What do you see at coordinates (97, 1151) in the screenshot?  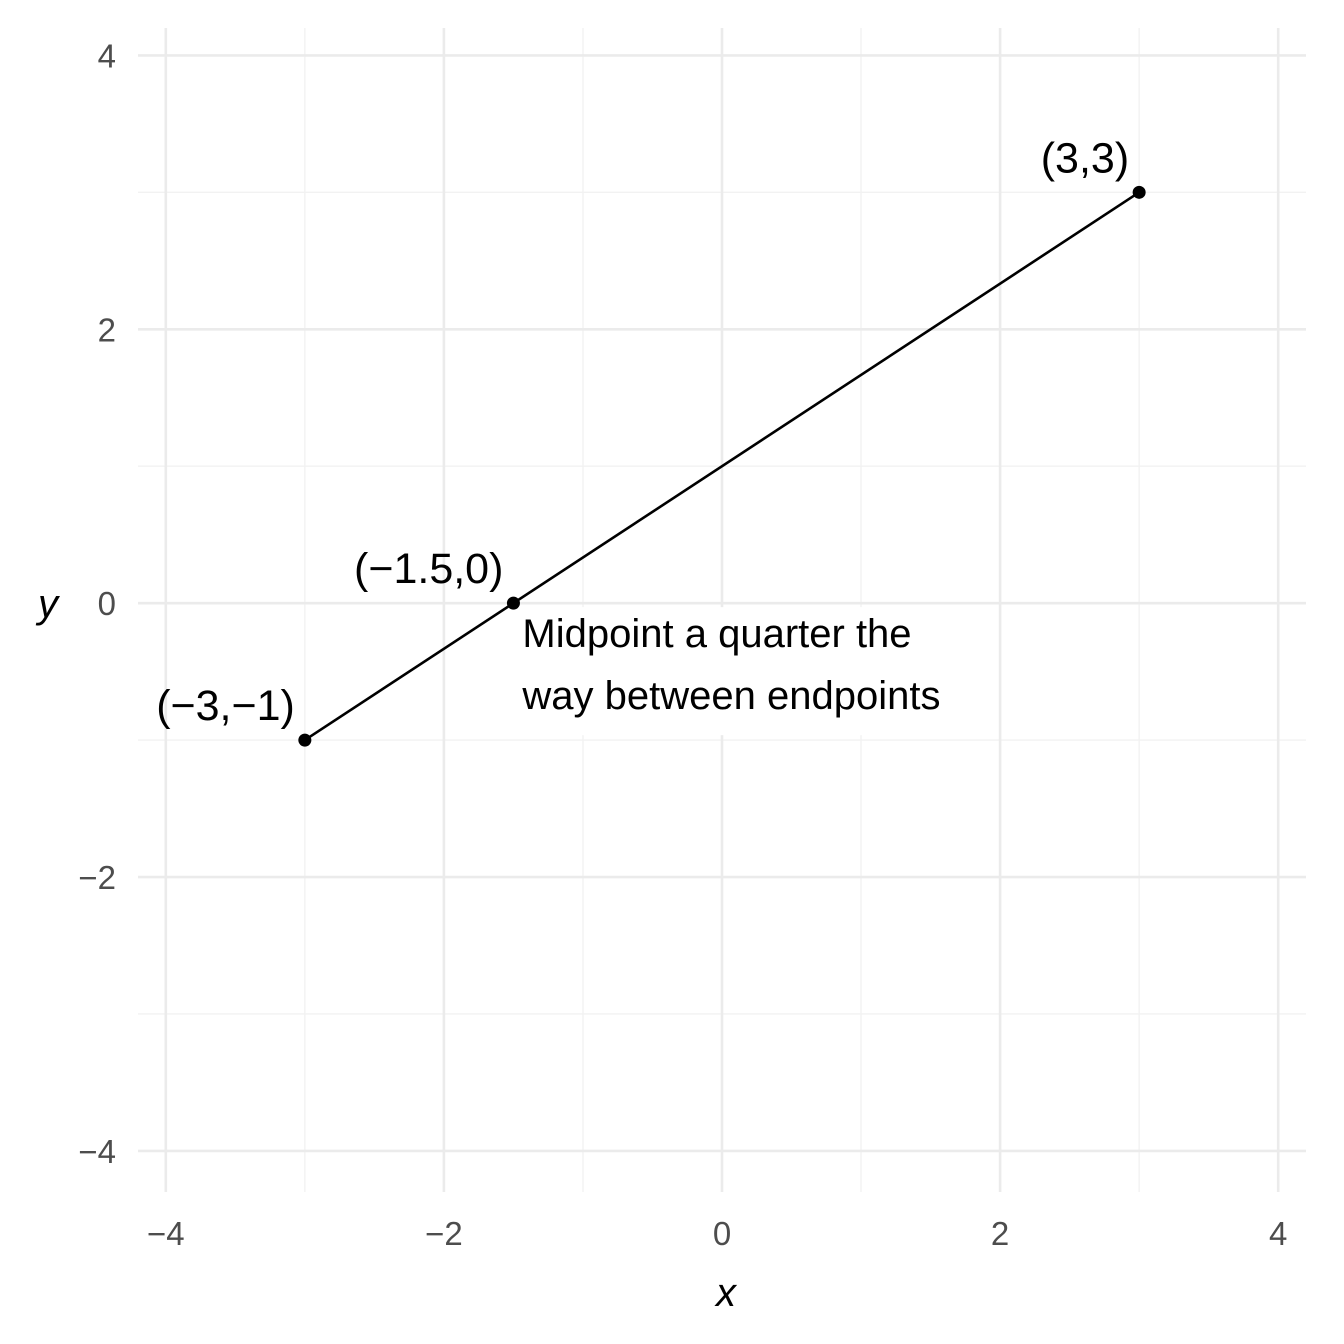 I see `y-tick-label: −4` at bounding box center [97, 1151].